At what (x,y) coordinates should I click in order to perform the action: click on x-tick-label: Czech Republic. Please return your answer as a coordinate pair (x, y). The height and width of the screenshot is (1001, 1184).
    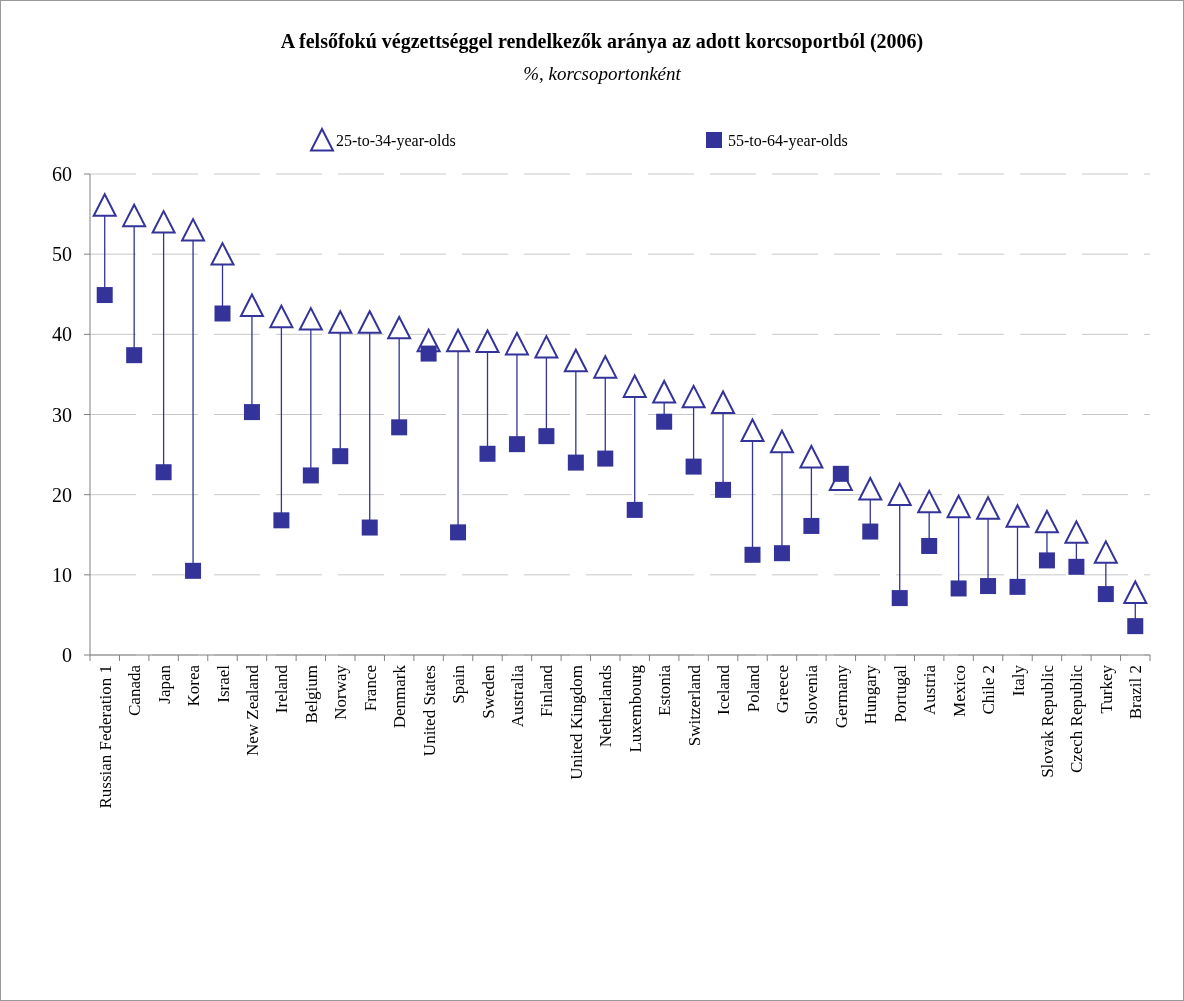
    Looking at the image, I should click on (1077, 719).